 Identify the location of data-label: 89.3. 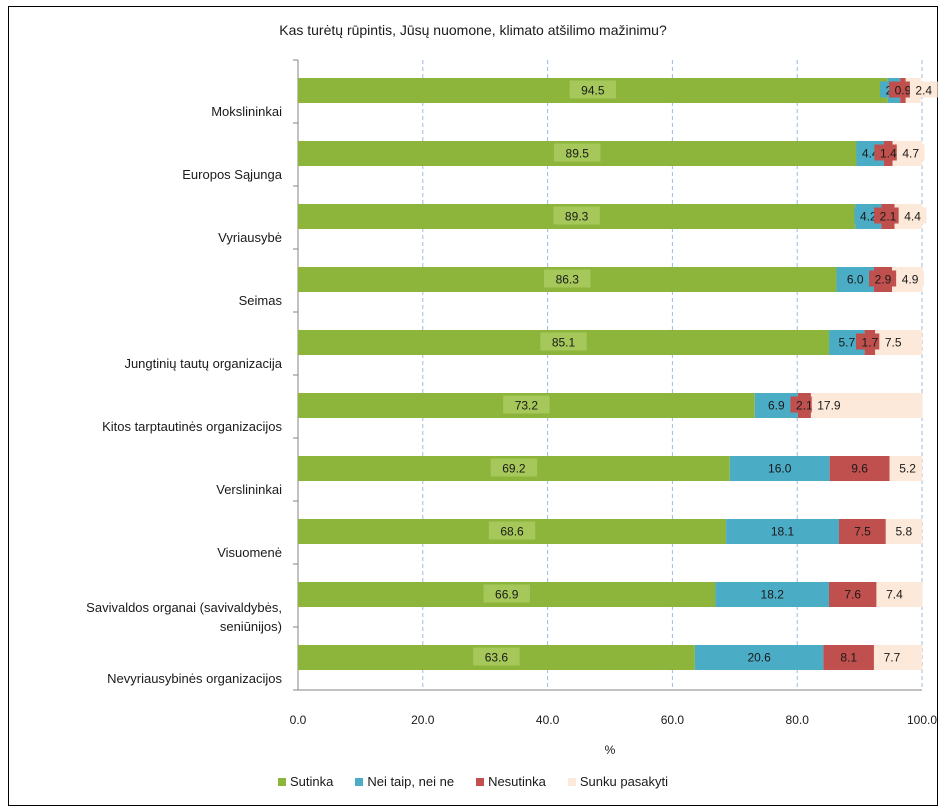
(577, 217).